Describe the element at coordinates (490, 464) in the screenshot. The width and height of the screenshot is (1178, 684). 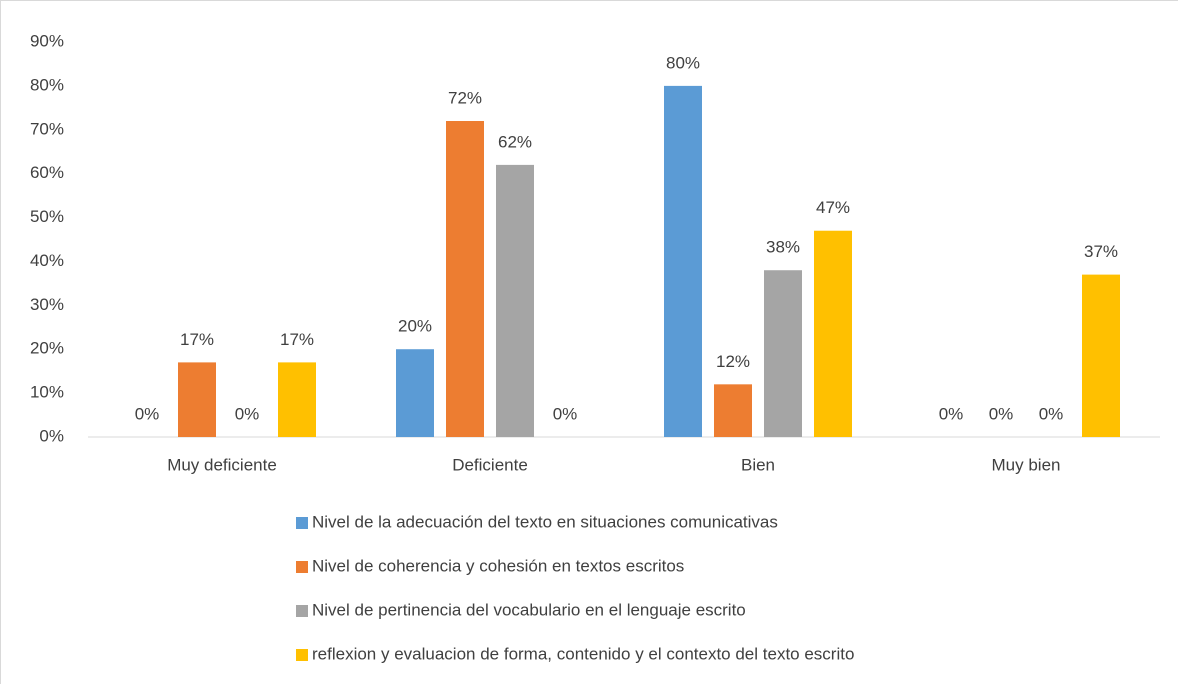
I see `x-tick-label: Deficiente` at that location.